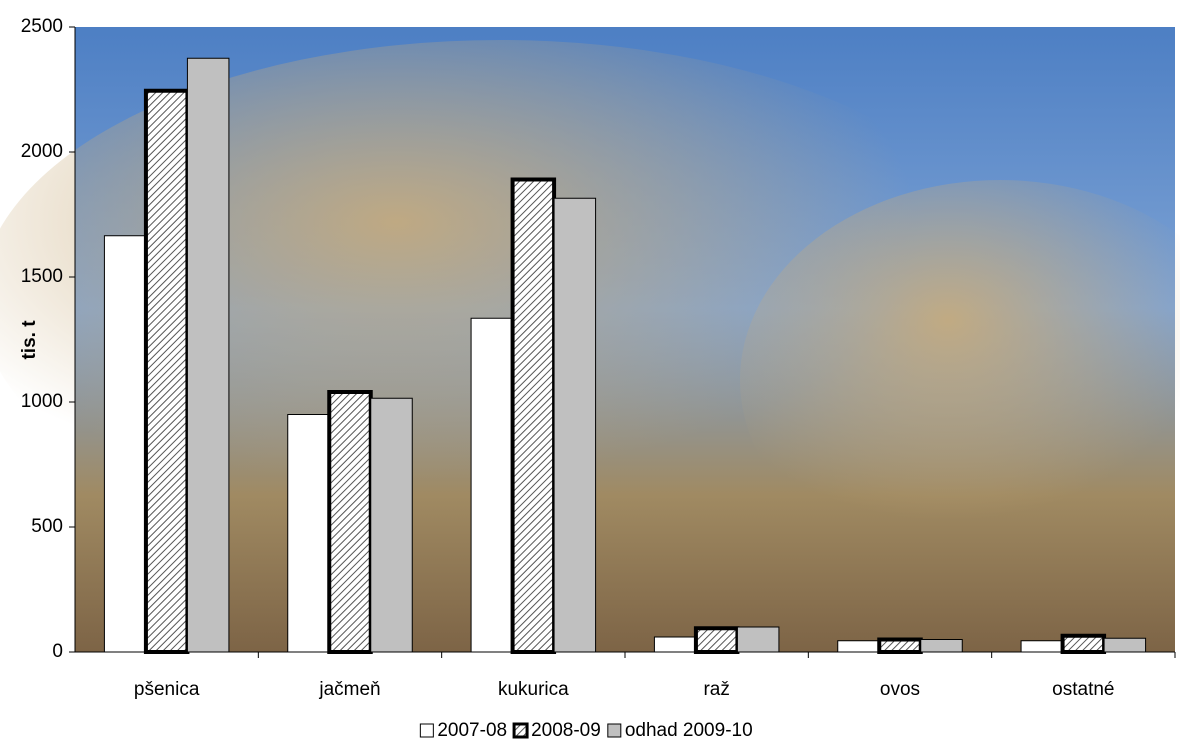 The image size is (1180, 742). What do you see at coordinates (900, 689) in the screenshot?
I see `x-tick-label: ovos` at bounding box center [900, 689].